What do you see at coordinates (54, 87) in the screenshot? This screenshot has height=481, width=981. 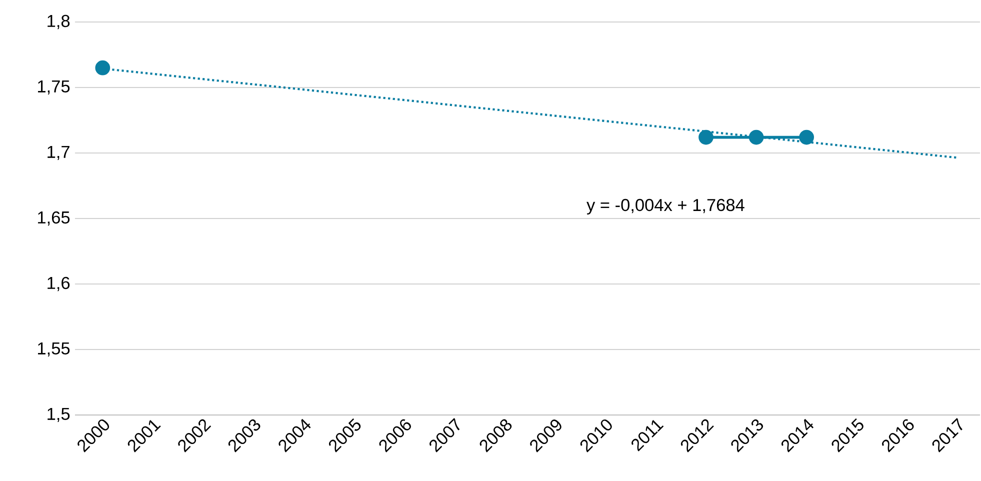 I see `y-tick-label: 1,75` at bounding box center [54, 87].